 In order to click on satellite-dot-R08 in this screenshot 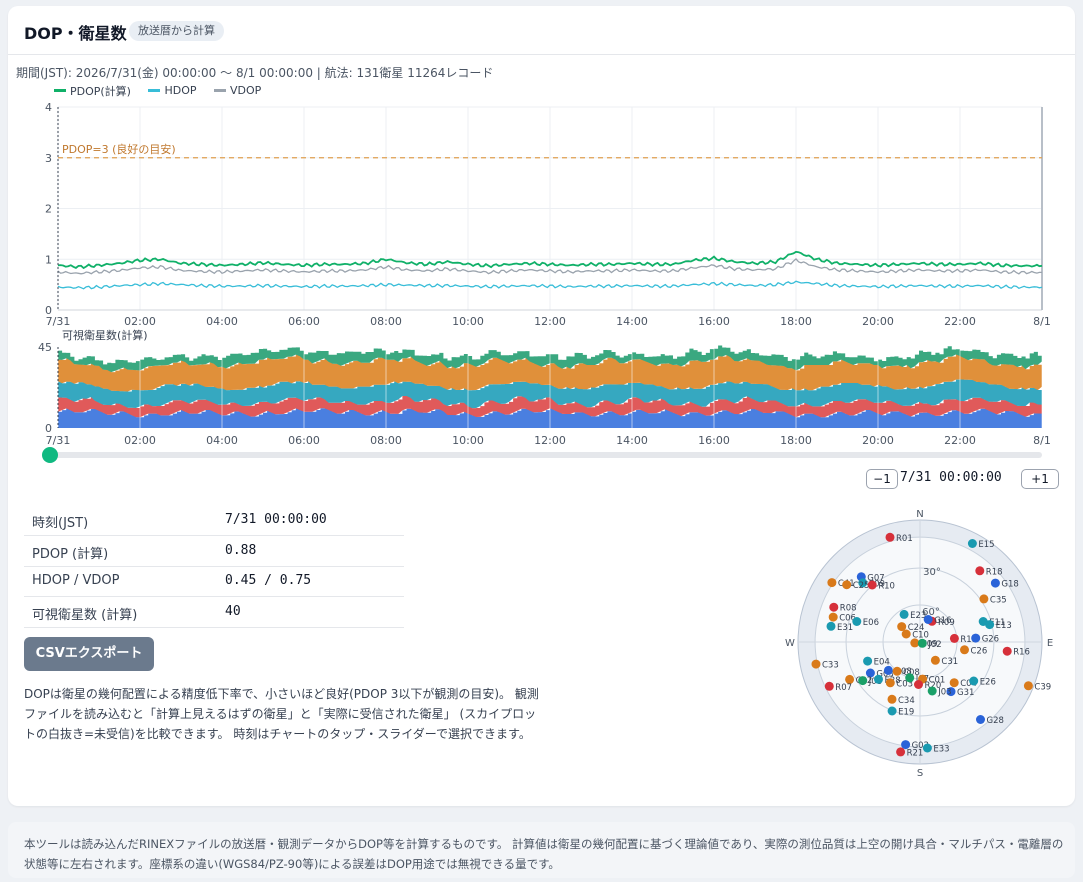, I will do `click(834, 607)`.